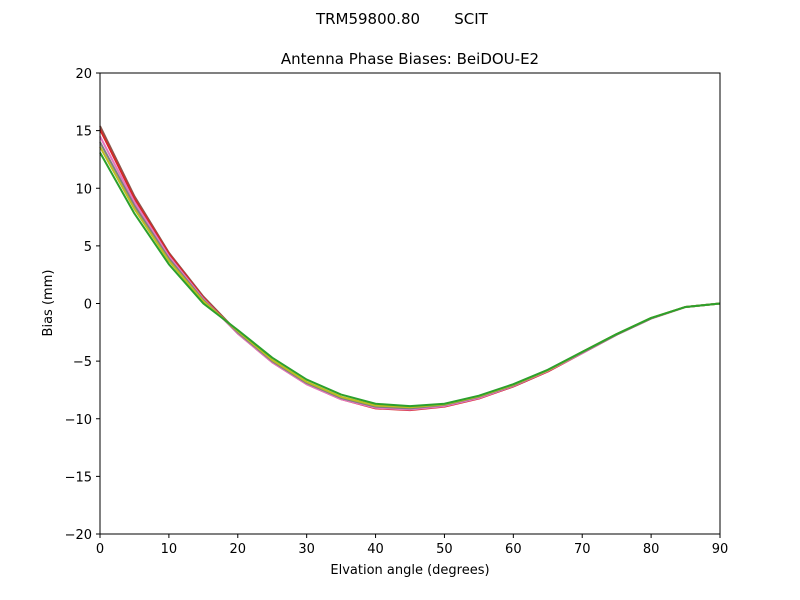 This screenshot has height=600, width=800. What do you see at coordinates (78, 535) in the screenshot?
I see `y-tick-label: −20` at bounding box center [78, 535].